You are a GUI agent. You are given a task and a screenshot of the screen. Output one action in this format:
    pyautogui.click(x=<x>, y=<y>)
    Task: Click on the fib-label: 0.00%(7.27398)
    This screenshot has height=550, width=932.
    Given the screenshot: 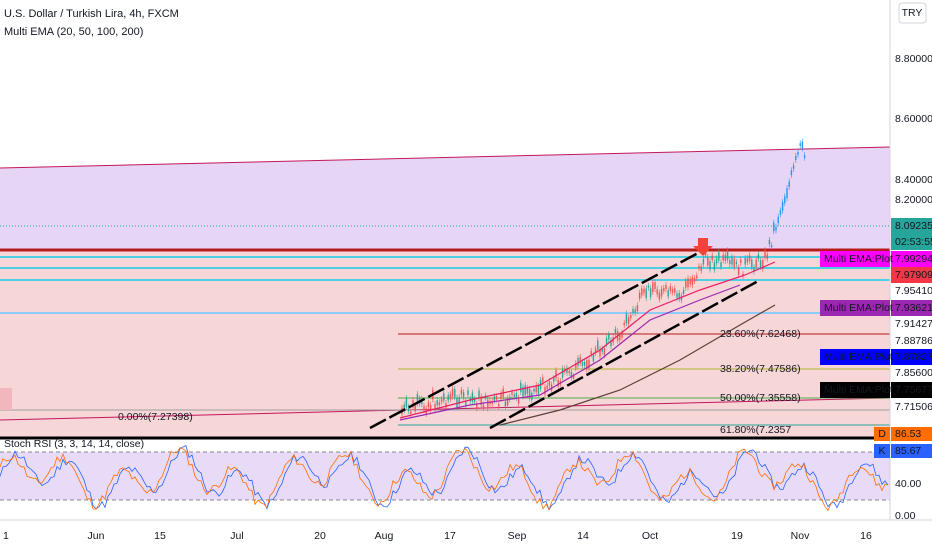 What is the action you would take?
    pyautogui.click(x=155, y=417)
    